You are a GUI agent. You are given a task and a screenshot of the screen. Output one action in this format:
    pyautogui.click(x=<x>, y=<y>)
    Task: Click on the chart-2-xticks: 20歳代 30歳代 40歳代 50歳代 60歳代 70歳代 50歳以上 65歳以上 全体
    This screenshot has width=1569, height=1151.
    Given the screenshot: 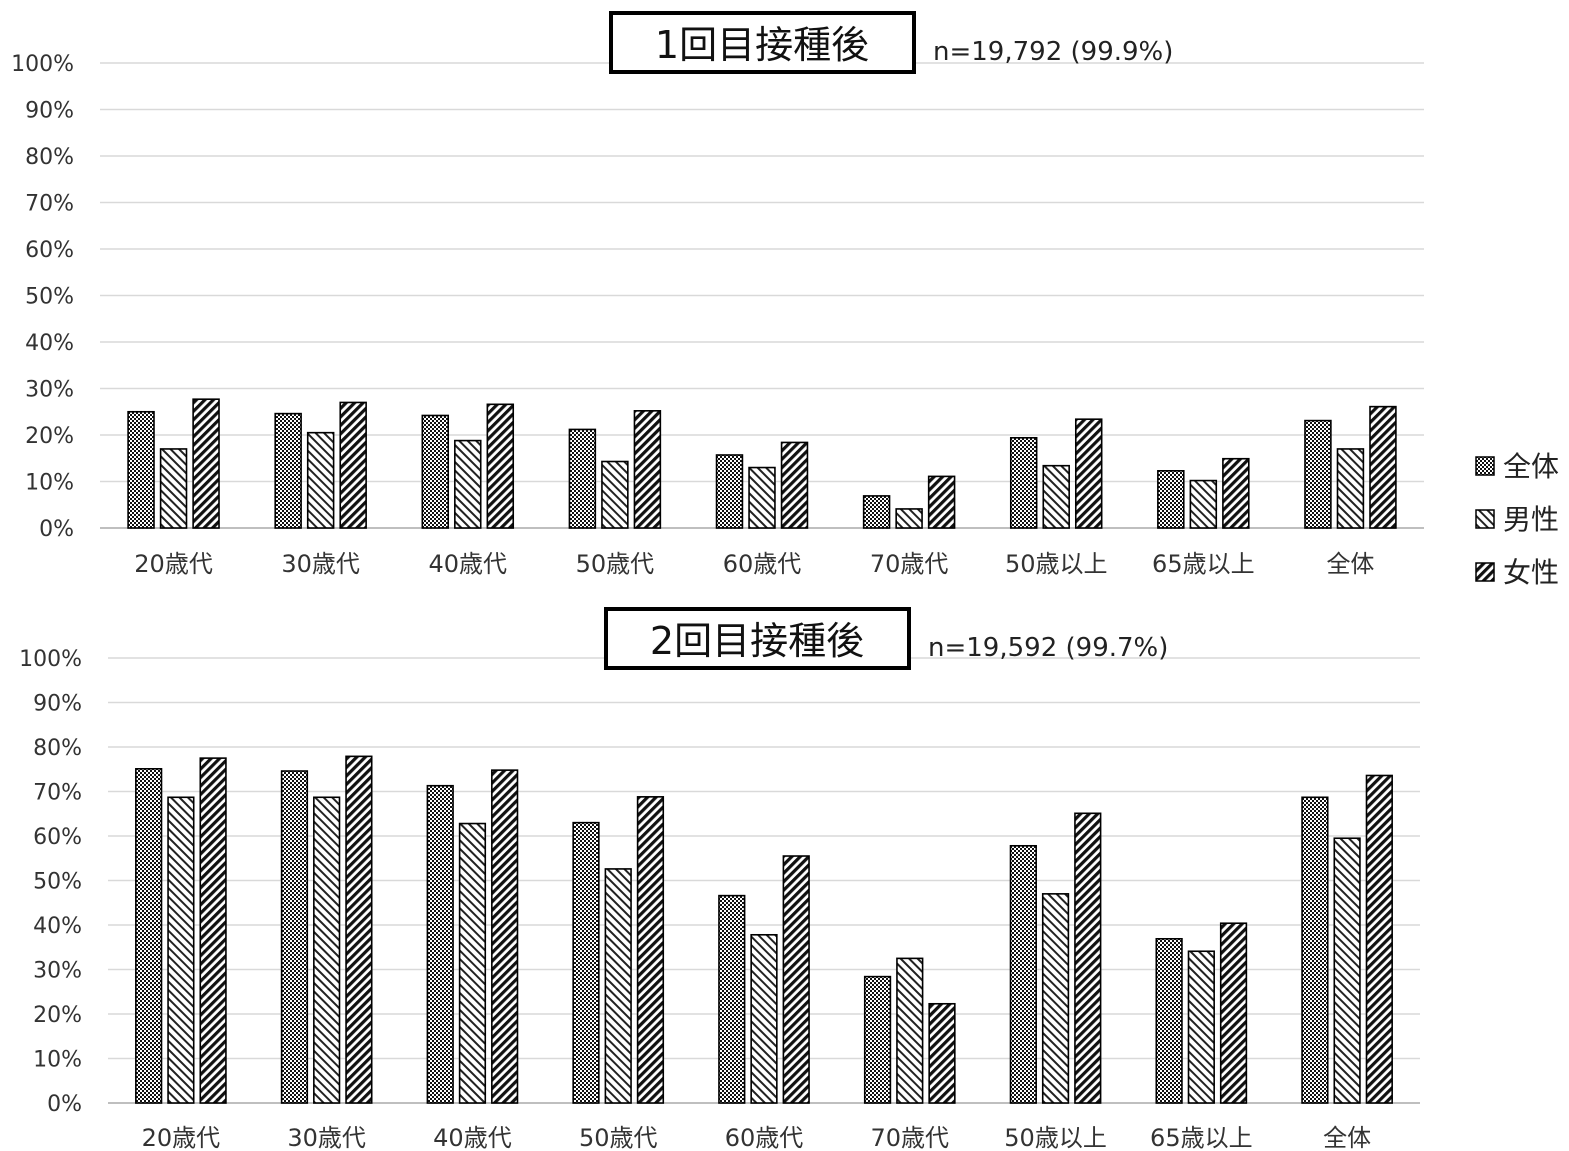 What is the action you would take?
    pyautogui.click(x=756, y=1137)
    